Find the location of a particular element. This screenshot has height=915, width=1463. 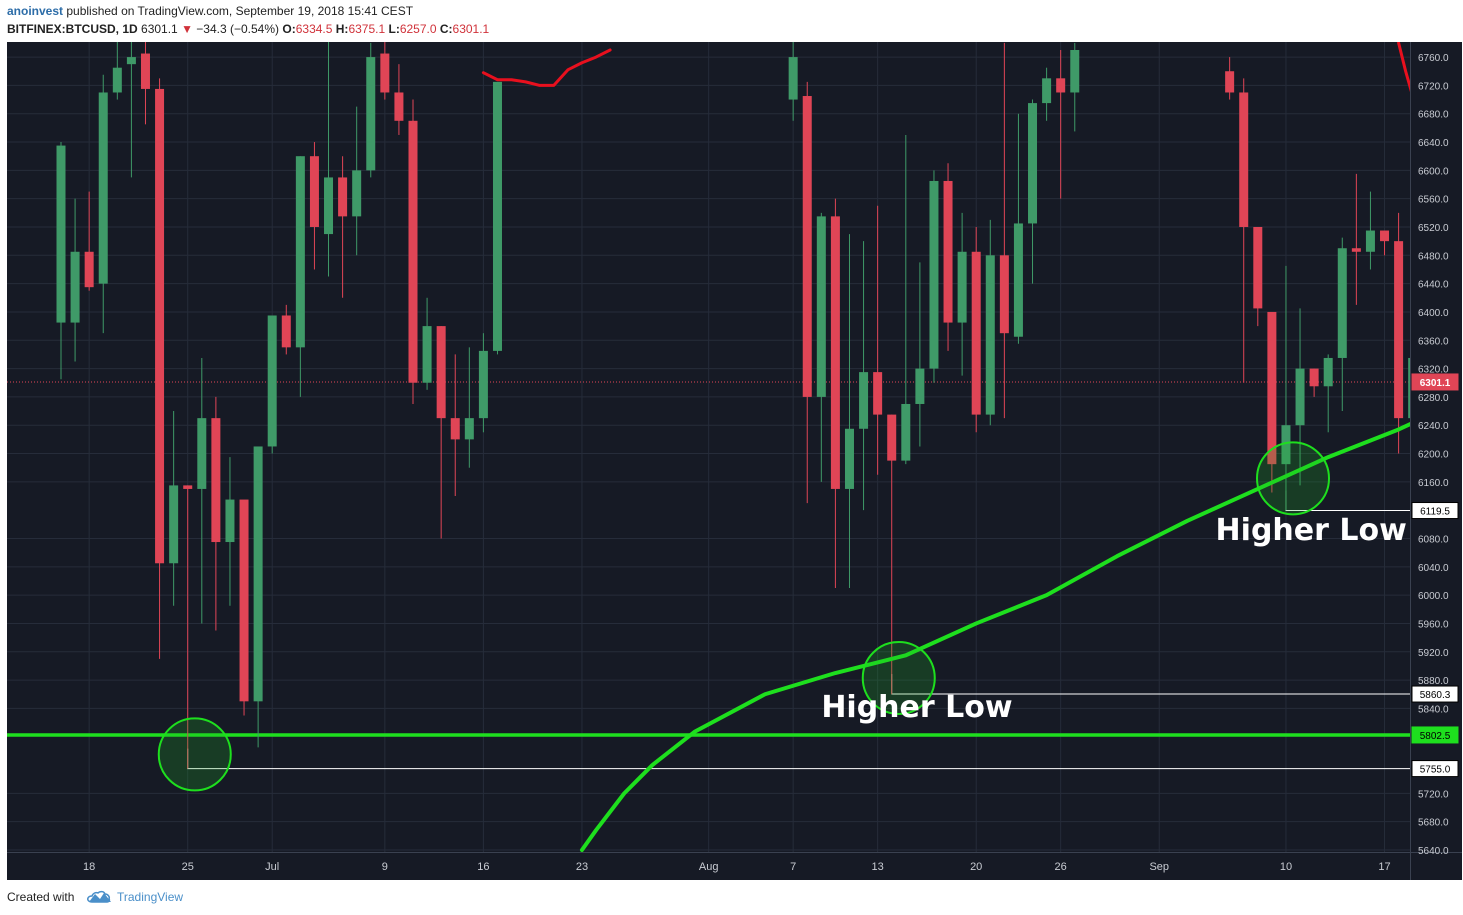

price-label-text: 5860.3 is located at coordinates (1435, 695).